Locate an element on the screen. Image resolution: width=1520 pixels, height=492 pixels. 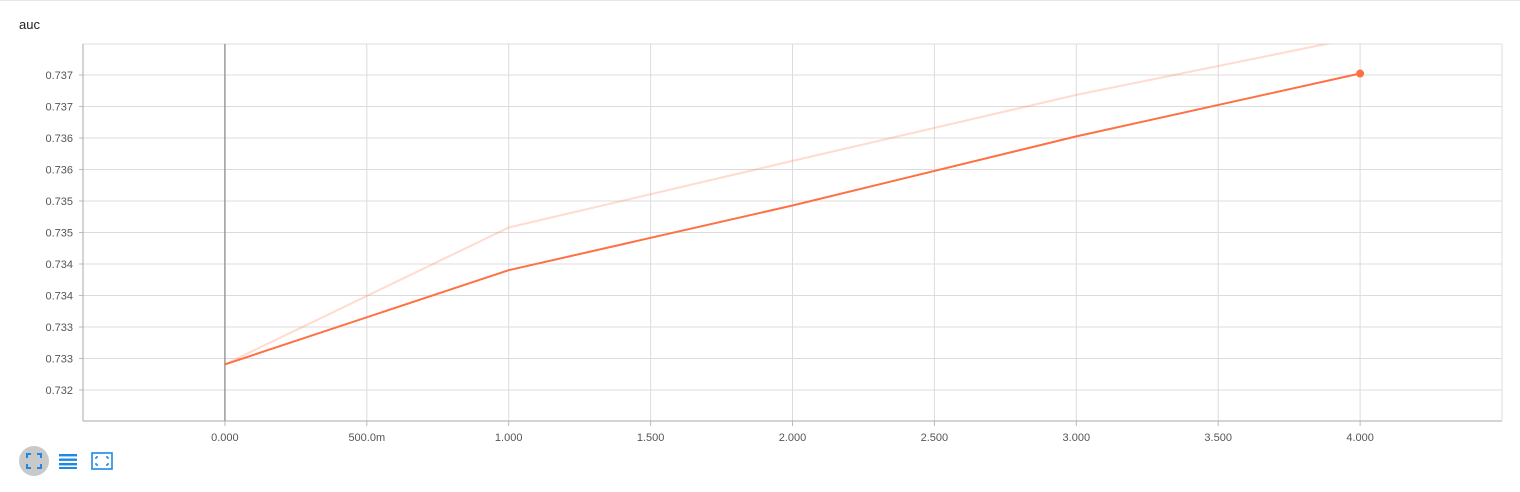
series-end-point is located at coordinates (1360, 73).